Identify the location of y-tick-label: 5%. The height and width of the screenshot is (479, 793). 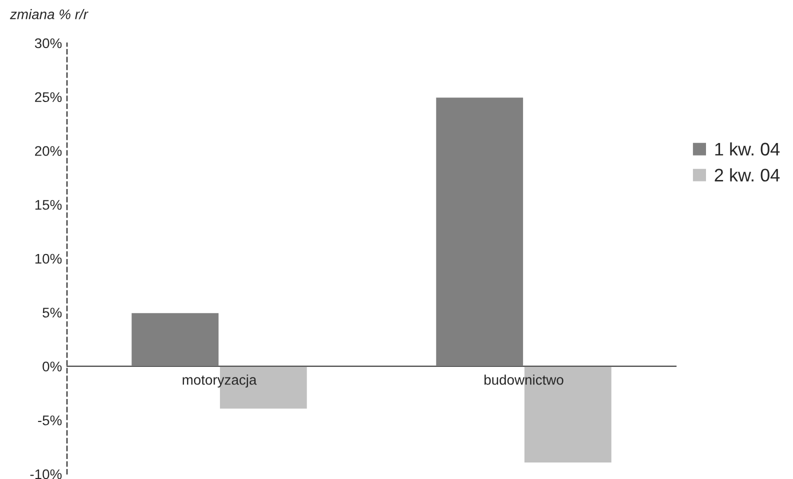
(52, 313).